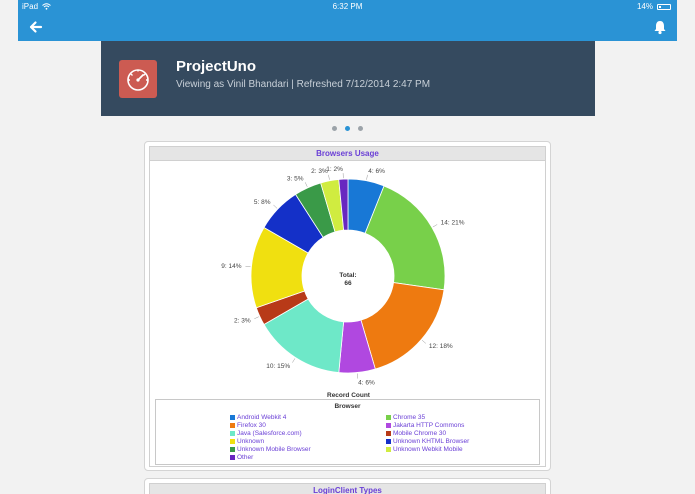 Image resolution: width=695 pixels, height=494 pixels. I want to click on legend-item-9: Unknown Webkit Mobile, so click(458, 449).